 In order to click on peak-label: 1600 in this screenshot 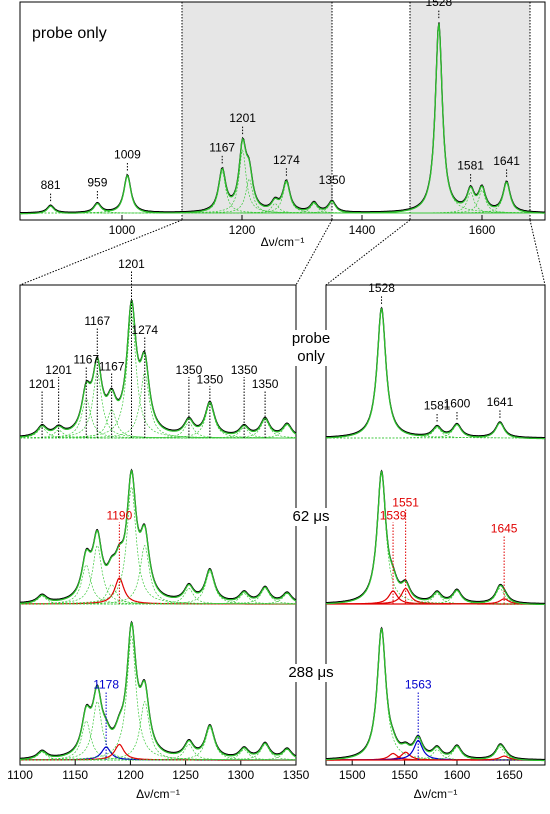, I will do `click(457, 403)`.